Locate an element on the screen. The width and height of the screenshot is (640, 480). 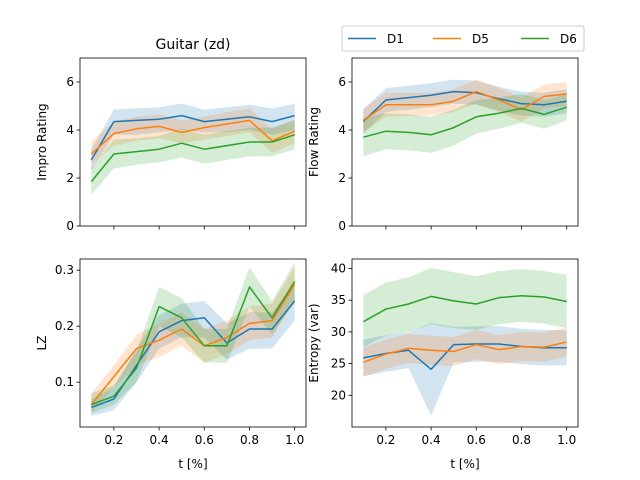
y-tick-label: 35 is located at coordinates (338, 300).